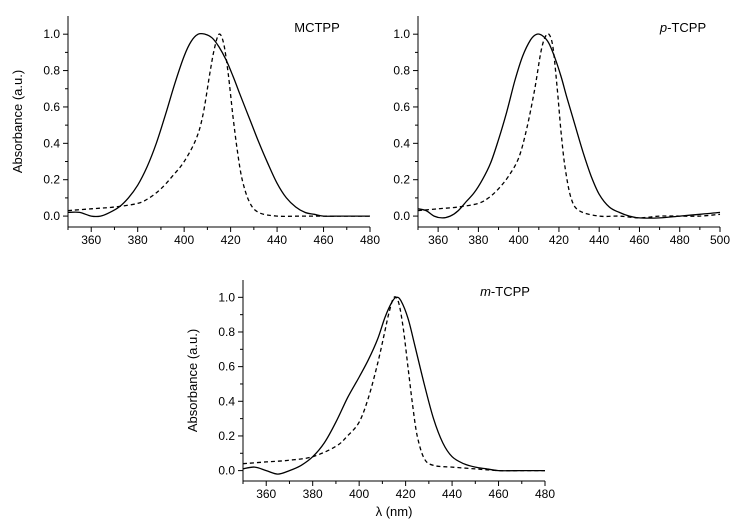 This screenshot has height=530, width=734. Describe the element at coordinates (394, 511) in the screenshot. I see `x-axis-label: λ (nm)` at that location.